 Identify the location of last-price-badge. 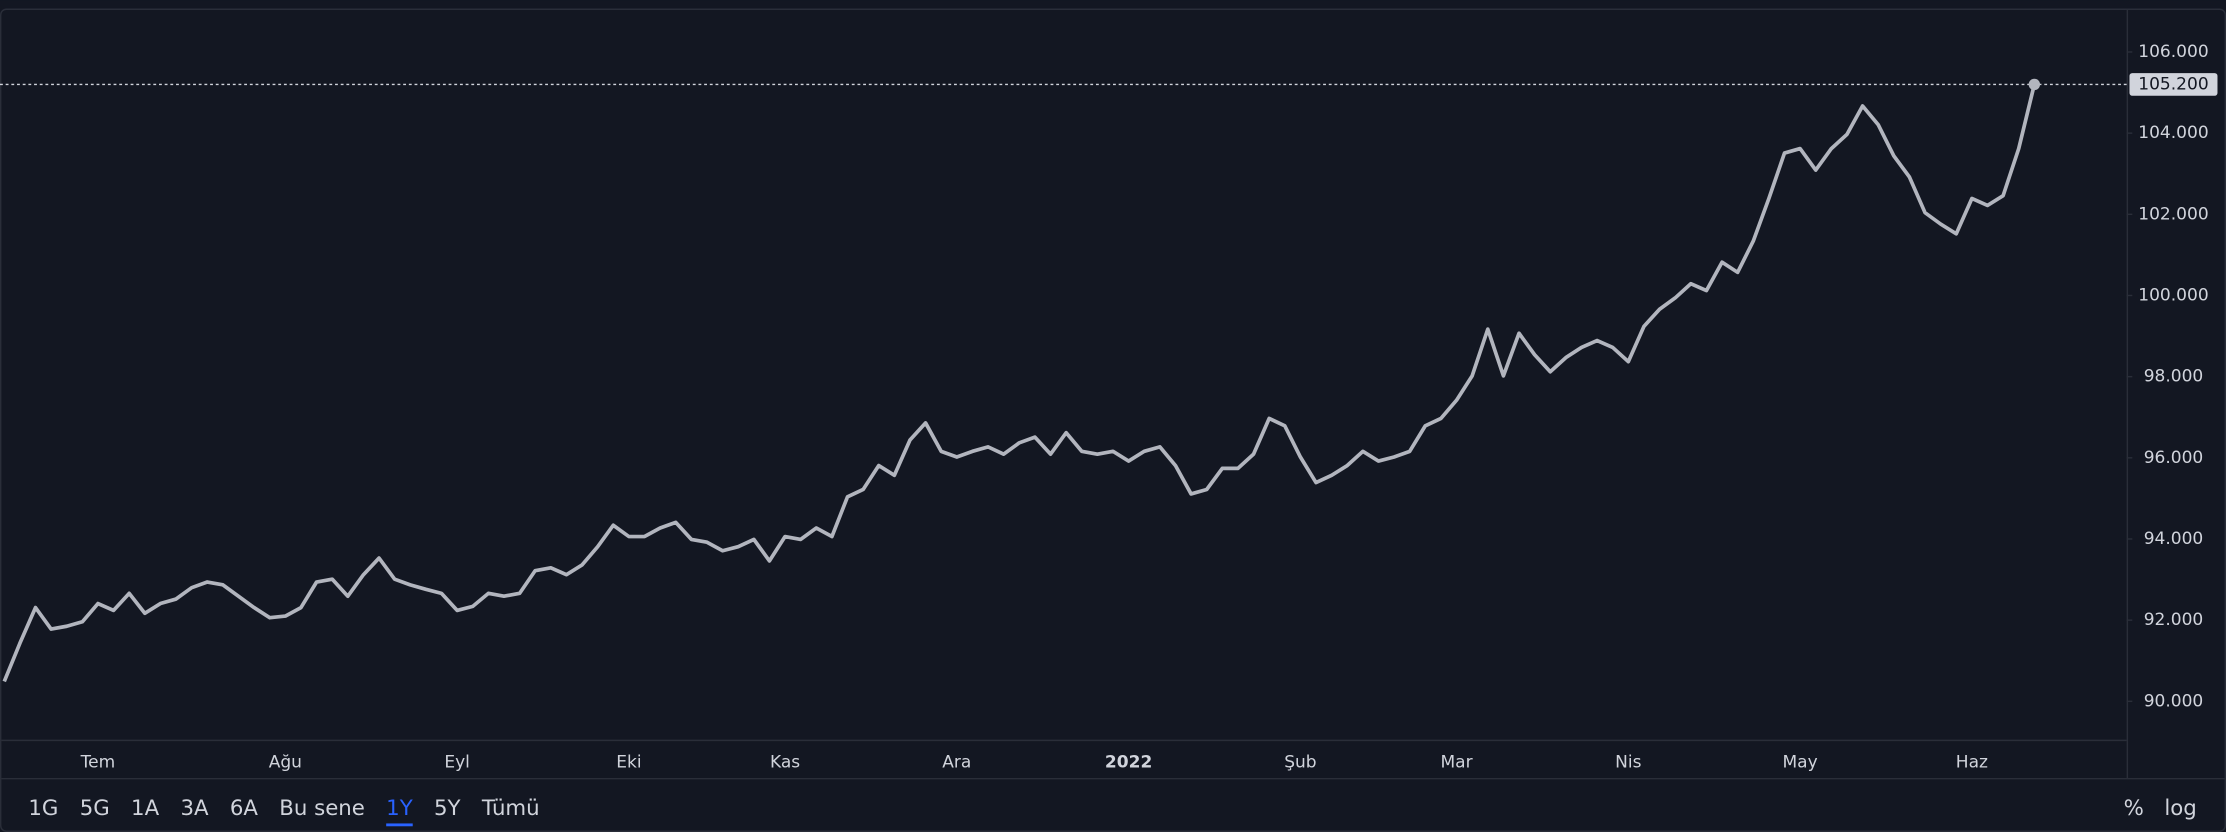
(2173, 84).